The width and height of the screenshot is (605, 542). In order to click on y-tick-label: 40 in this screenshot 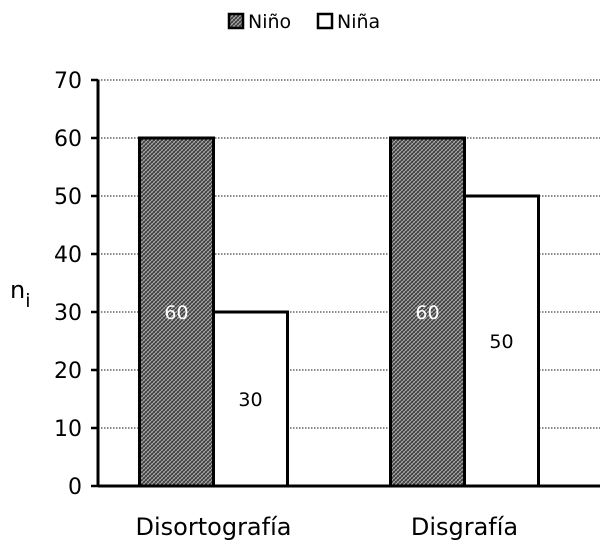, I will do `click(68, 255)`.